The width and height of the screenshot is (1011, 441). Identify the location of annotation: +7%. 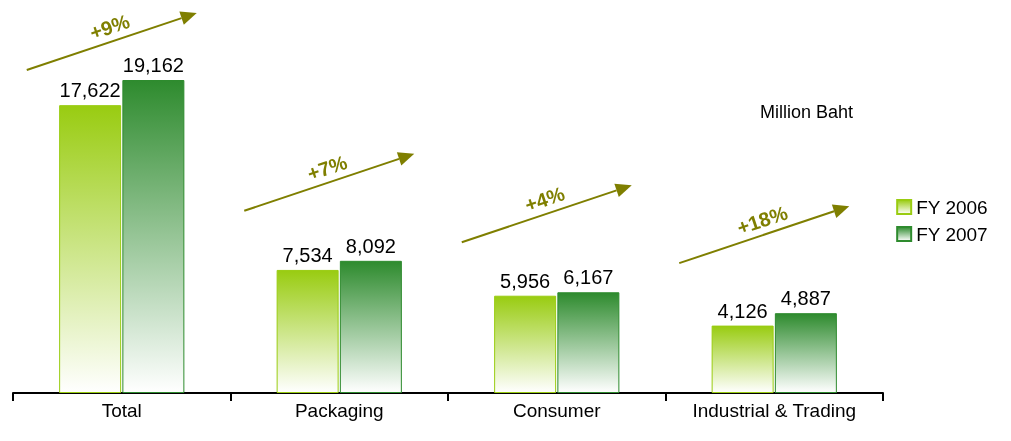
(327, 167).